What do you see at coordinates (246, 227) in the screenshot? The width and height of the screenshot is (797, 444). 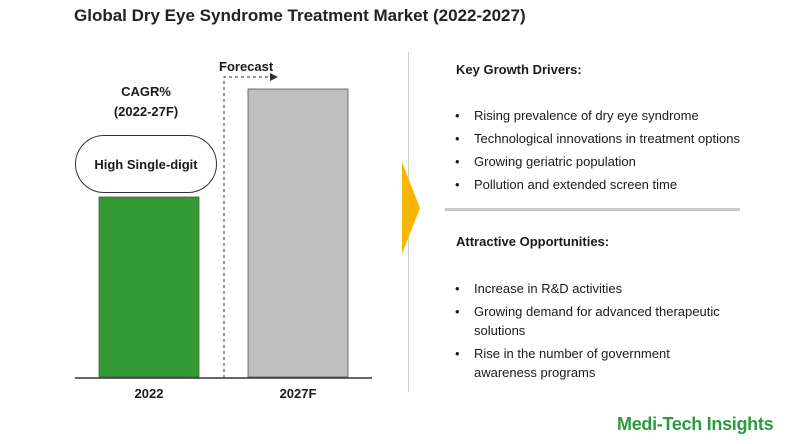 I see `forecast-bracket` at bounding box center [246, 227].